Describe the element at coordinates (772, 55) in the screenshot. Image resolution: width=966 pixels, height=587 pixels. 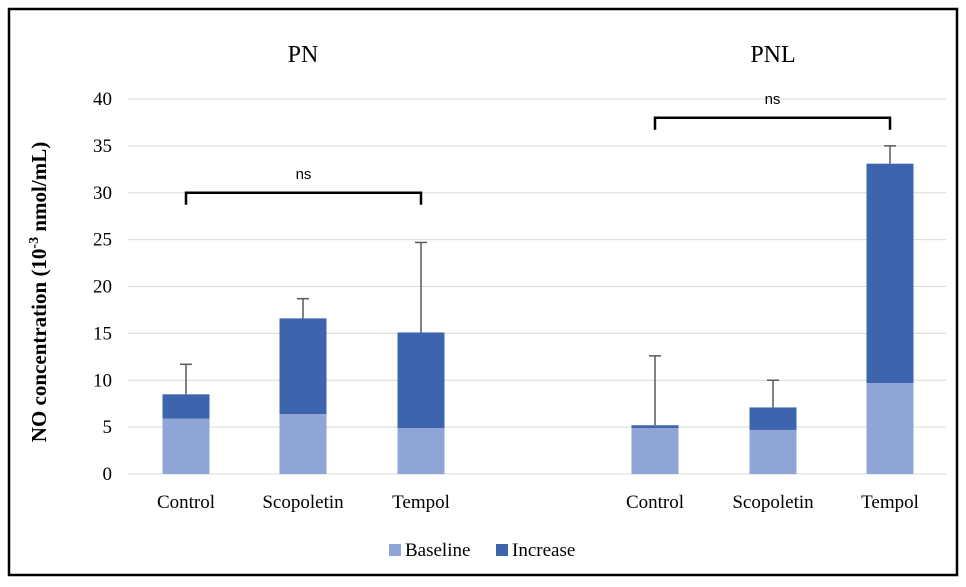
I see `group-title: PNL` at that location.